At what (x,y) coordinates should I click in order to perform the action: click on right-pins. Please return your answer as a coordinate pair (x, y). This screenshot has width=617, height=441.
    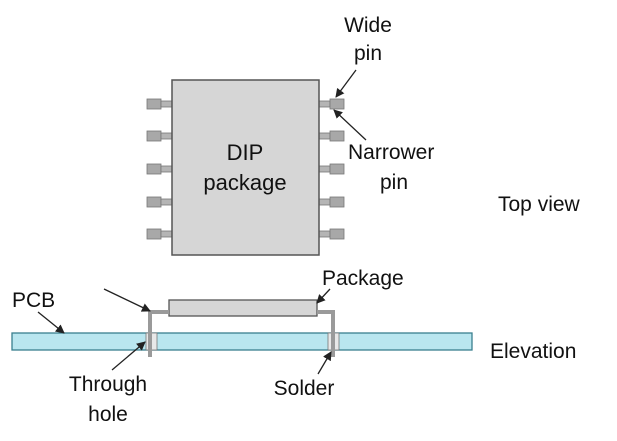
    Looking at the image, I should click on (331, 169).